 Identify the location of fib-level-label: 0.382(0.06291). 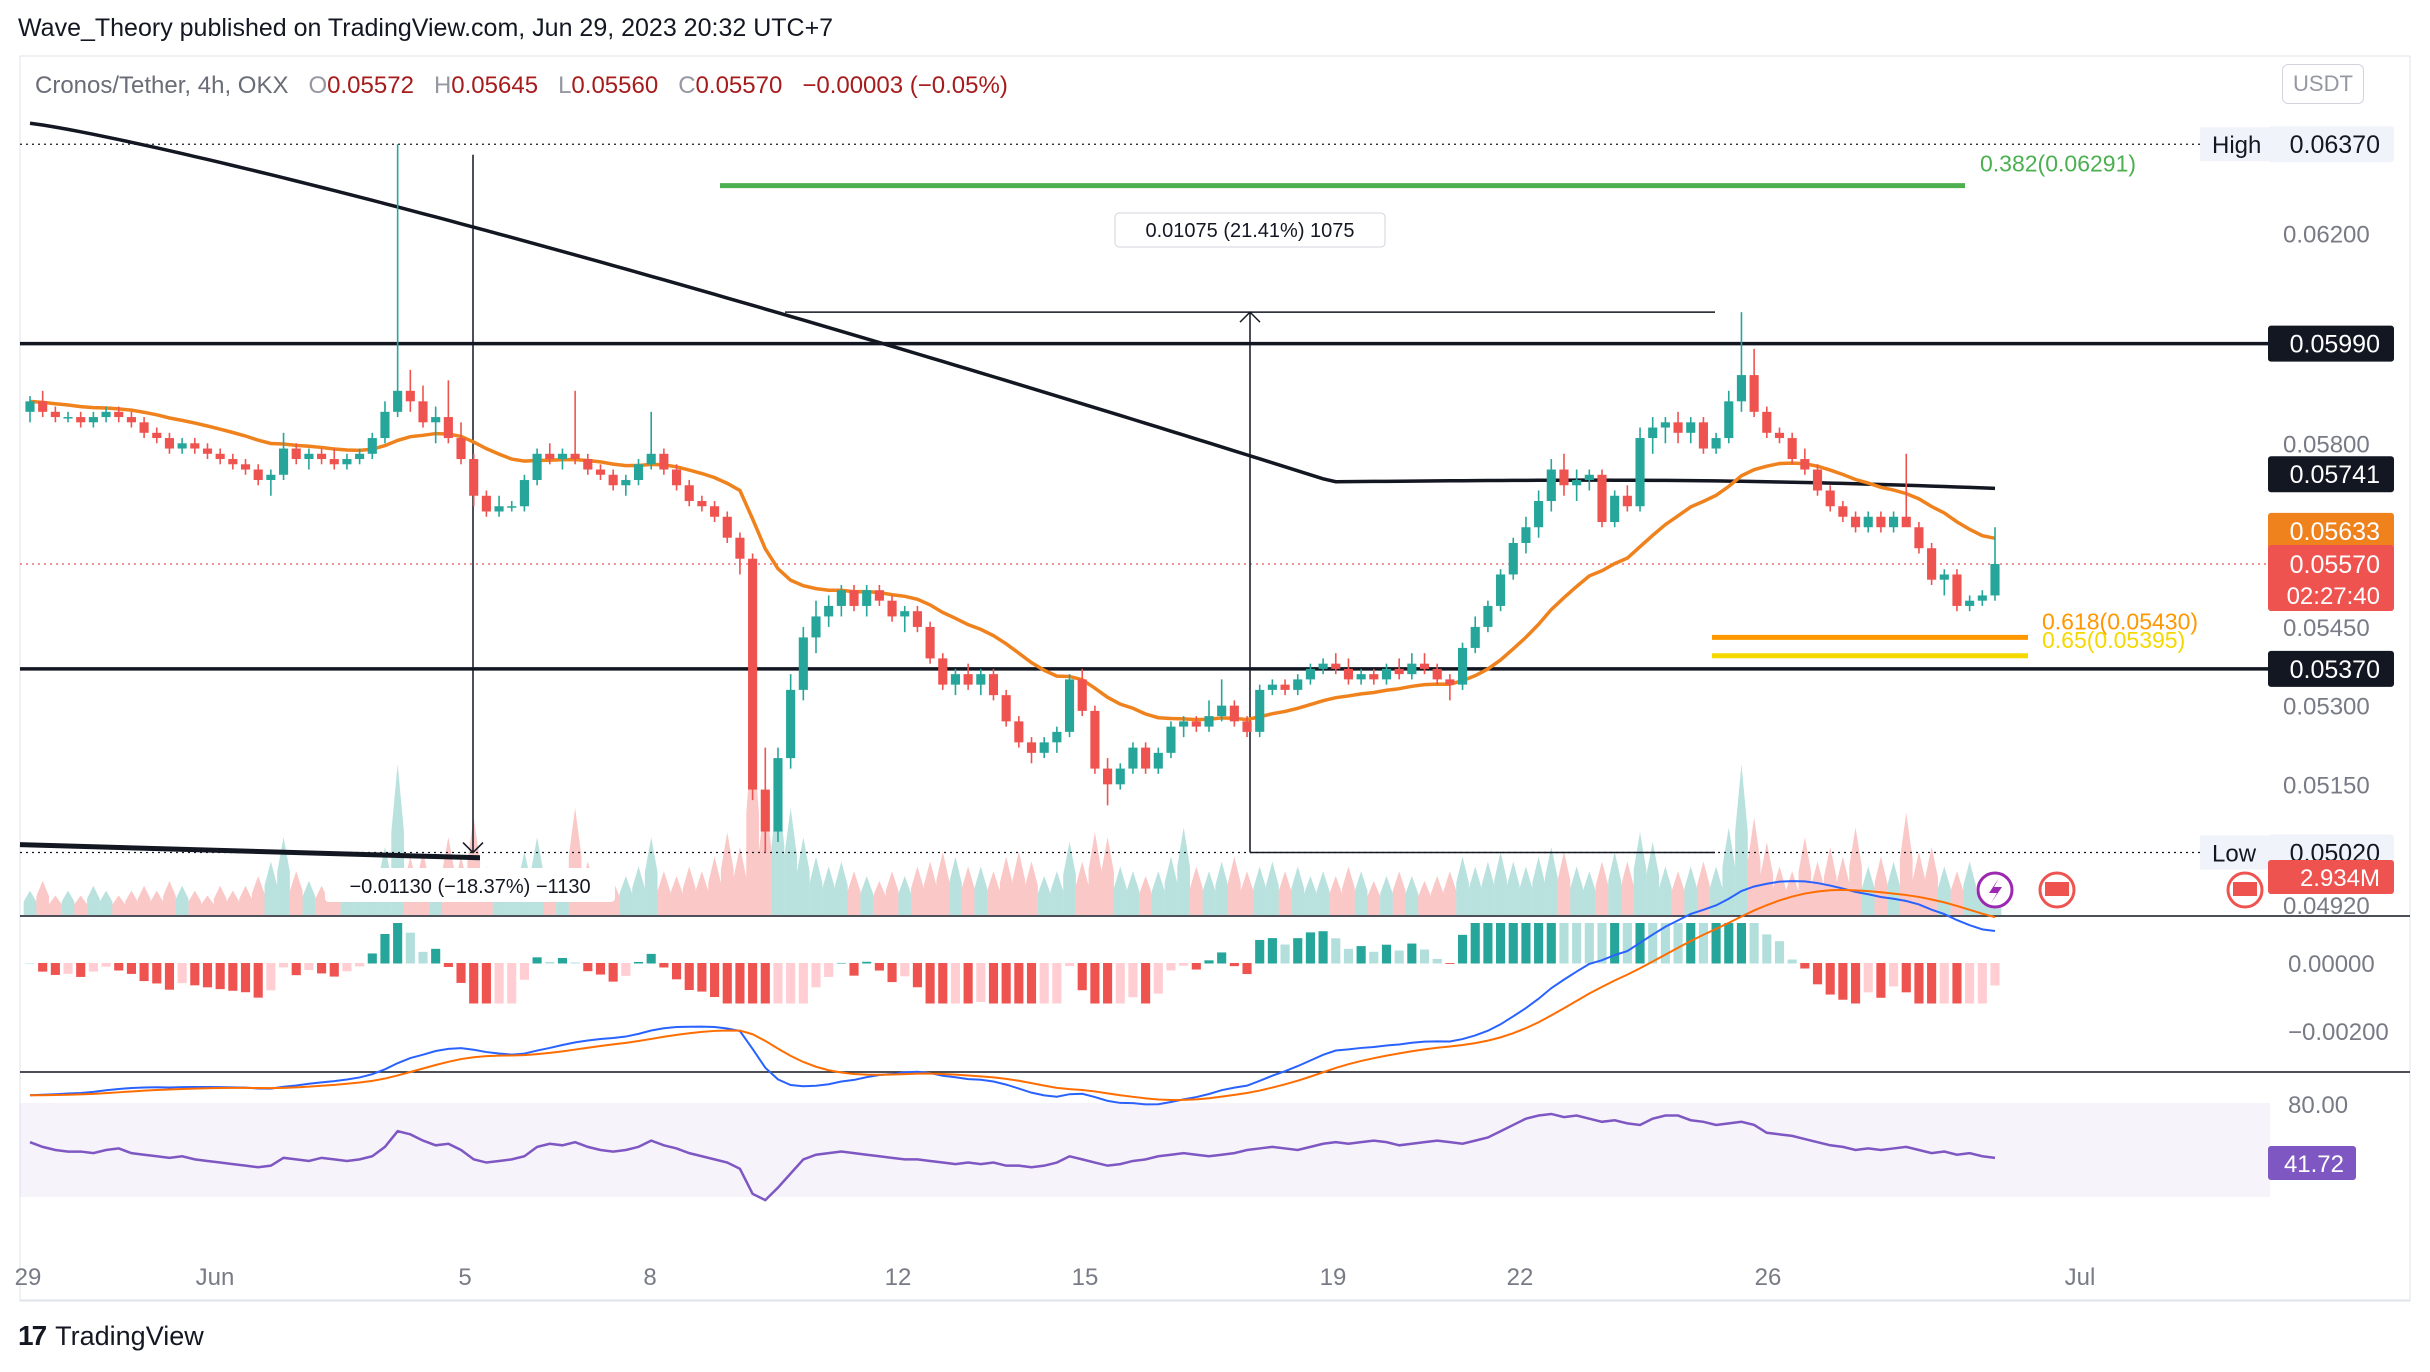
(2058, 164).